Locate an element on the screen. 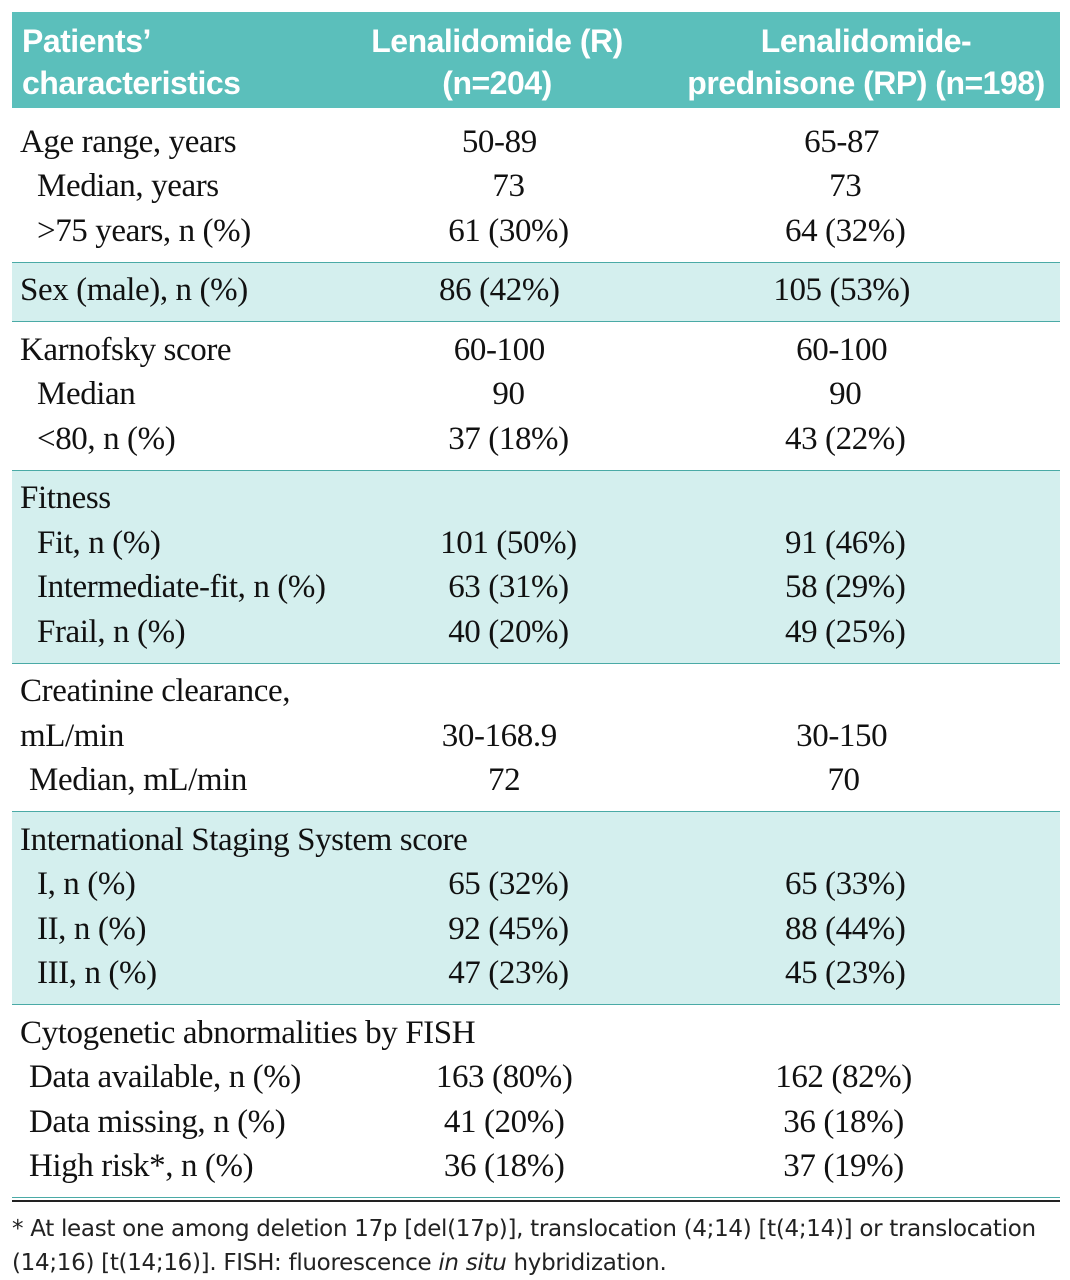  row-group: Sex (male), n (%) 86 (42%) 105 (53%) is located at coordinates (536, 292).